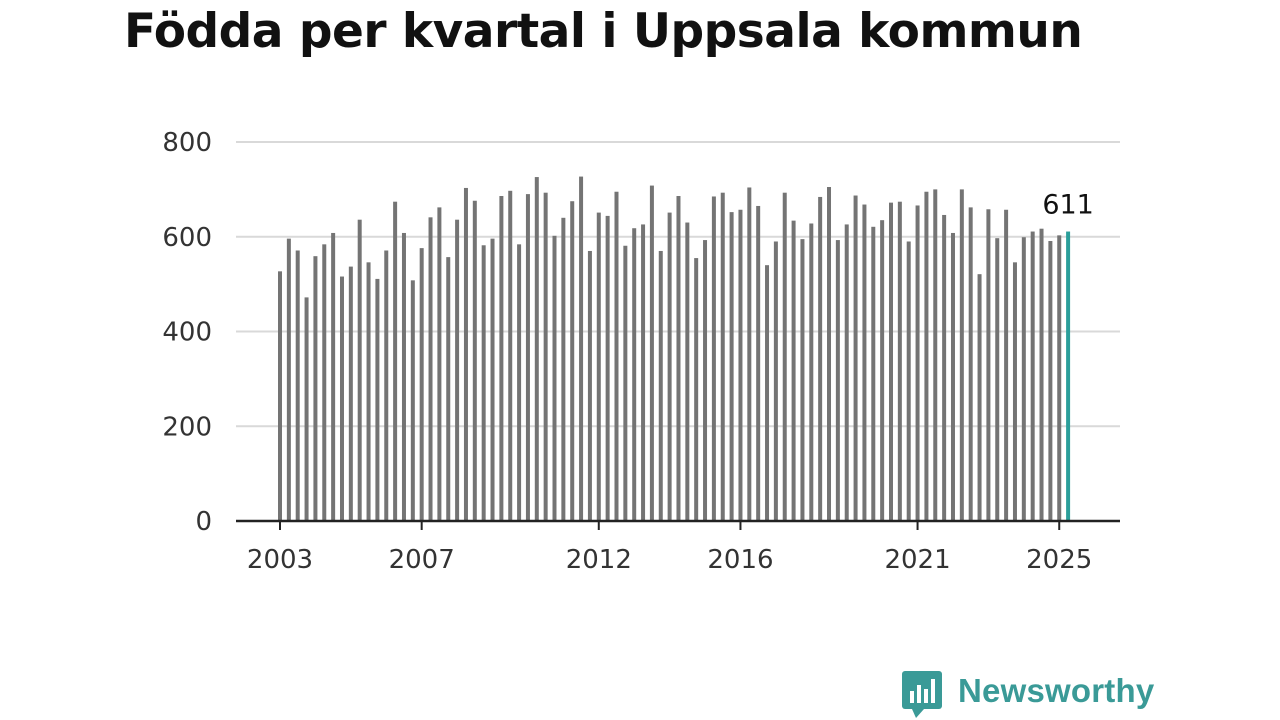 Image resolution: width=1280 pixels, height=720 pixels. Describe the element at coordinates (422, 560) in the screenshot. I see `x-tick-label: 2007` at that location.